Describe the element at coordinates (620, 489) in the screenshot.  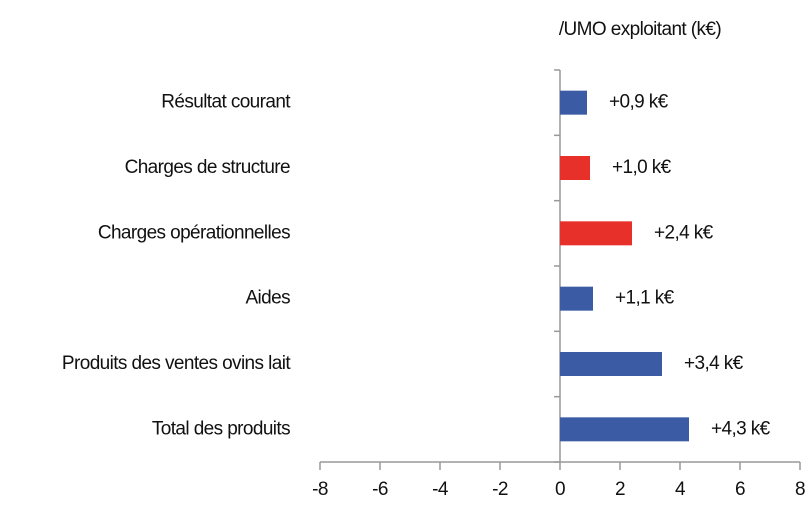
I see `x-tick-label: 2` at that location.